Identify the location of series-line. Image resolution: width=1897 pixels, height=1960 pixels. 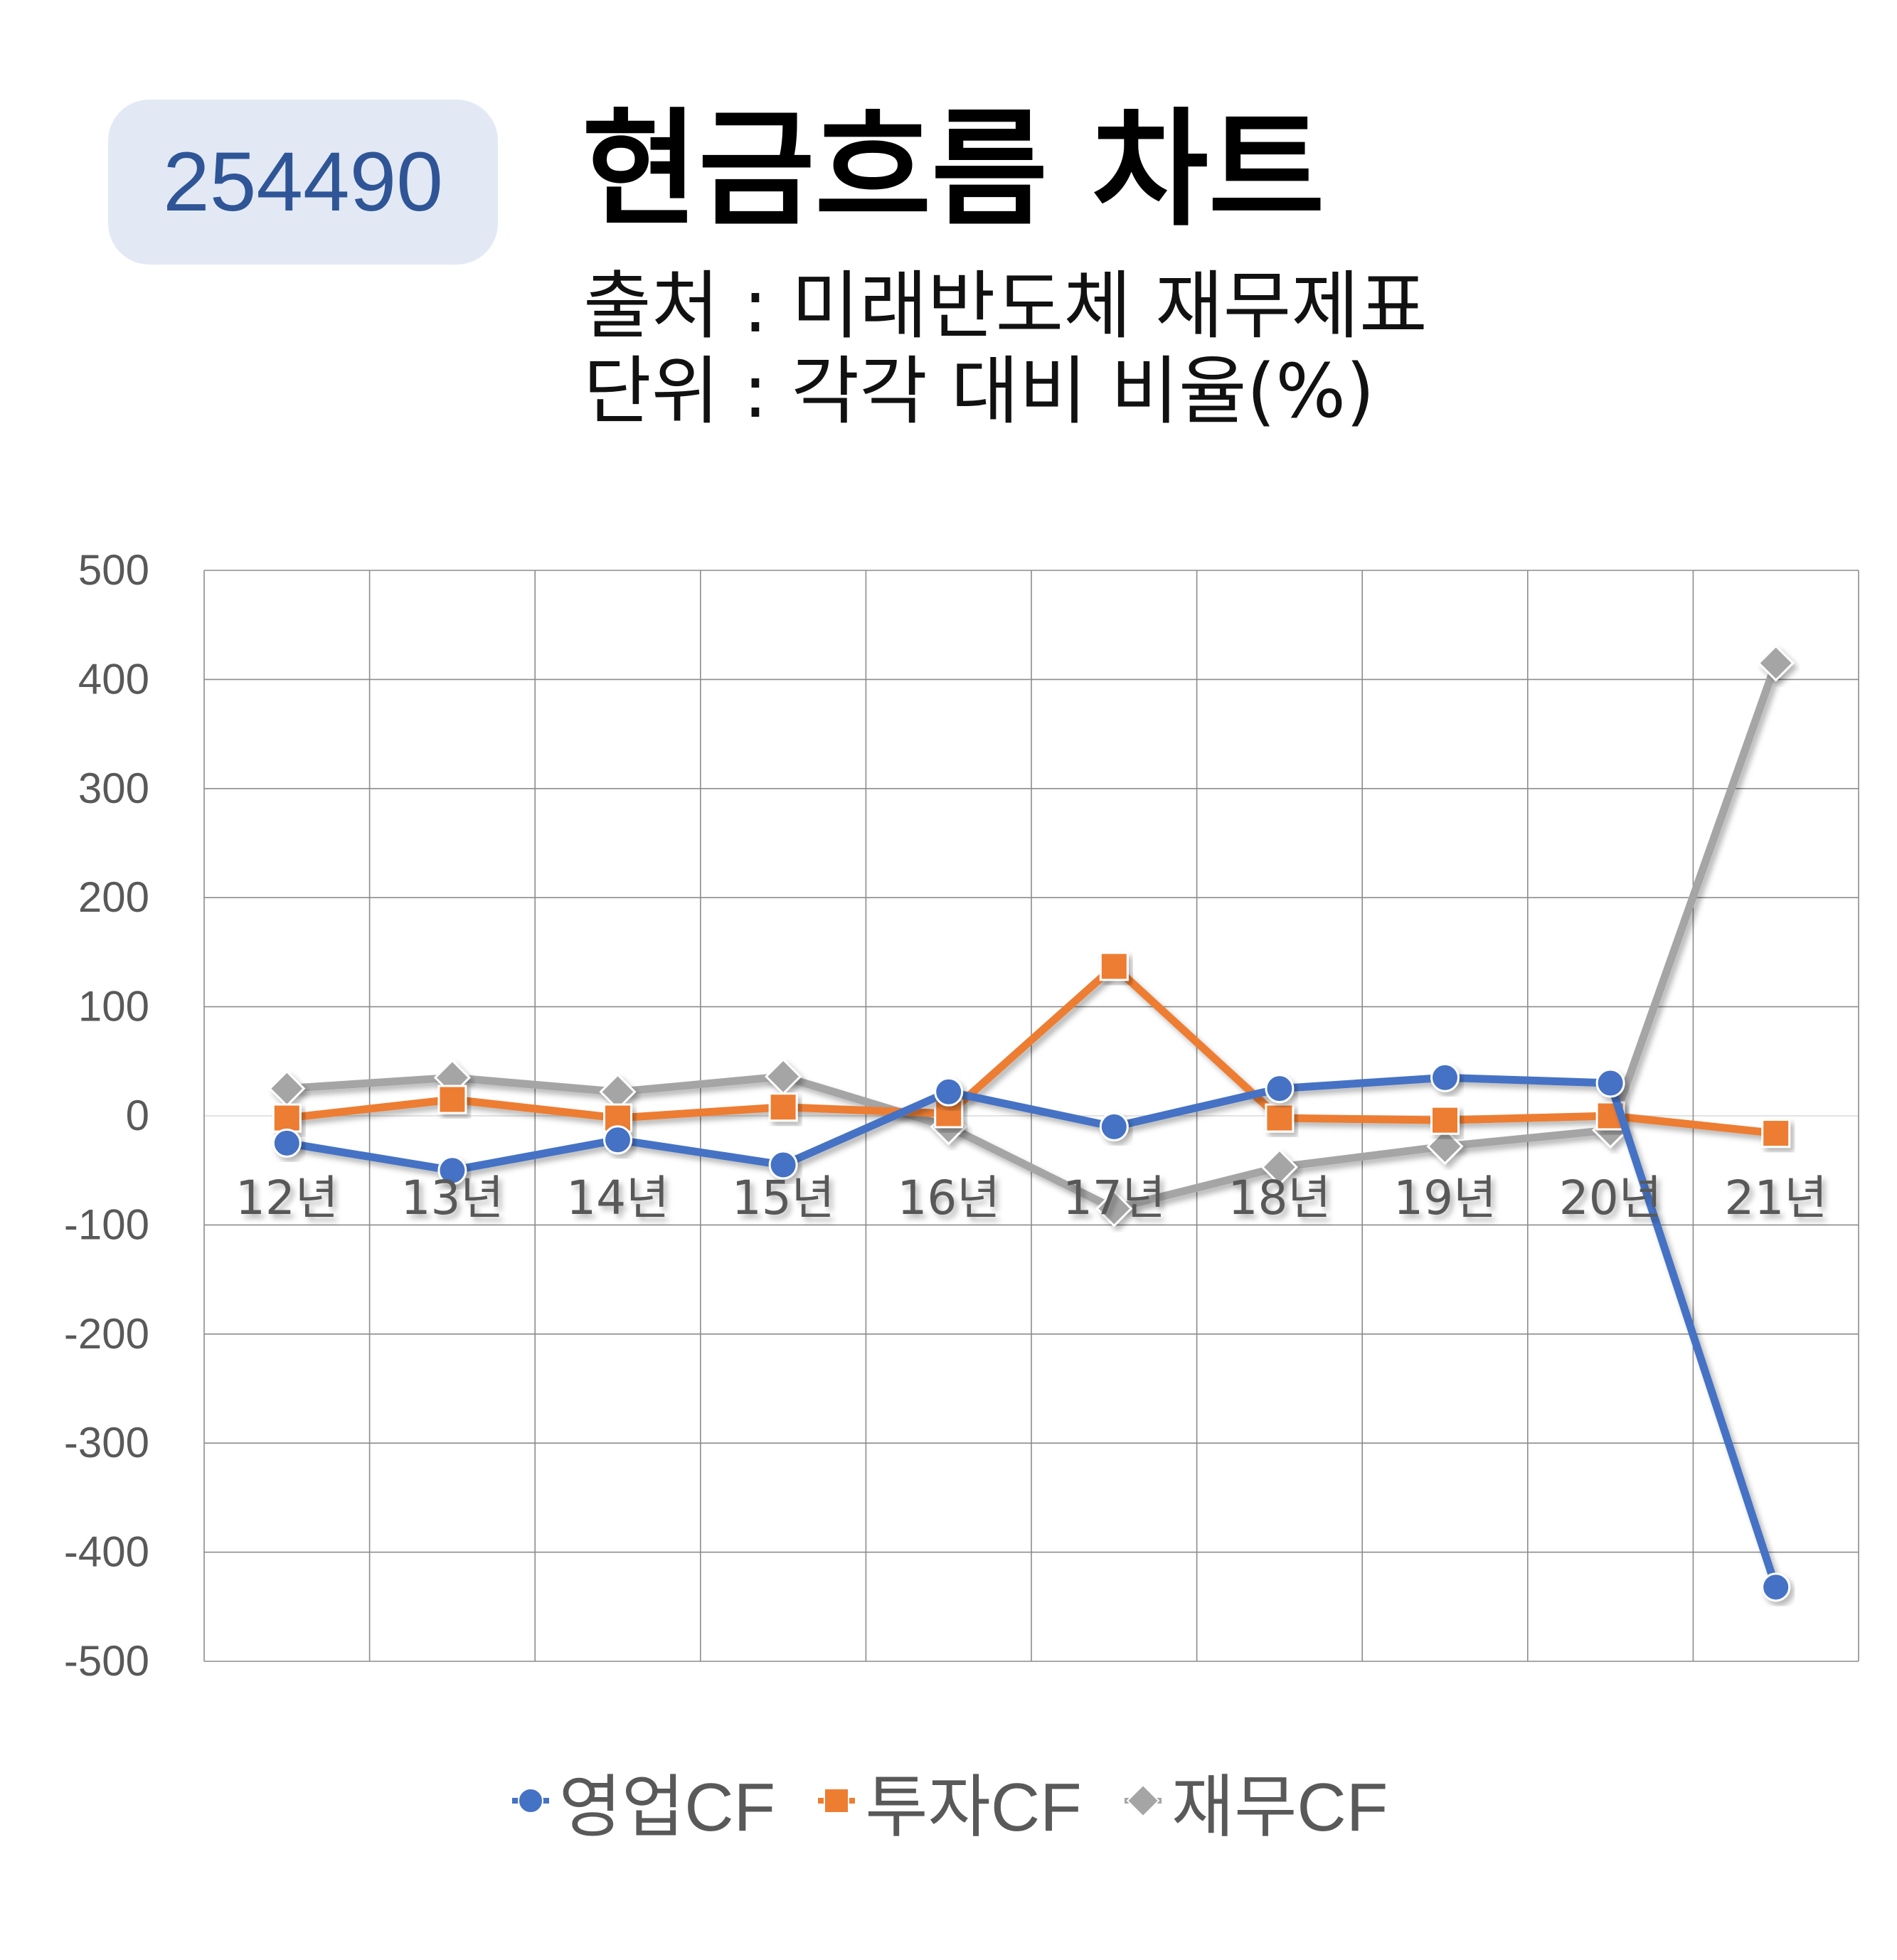
(1031, 1050).